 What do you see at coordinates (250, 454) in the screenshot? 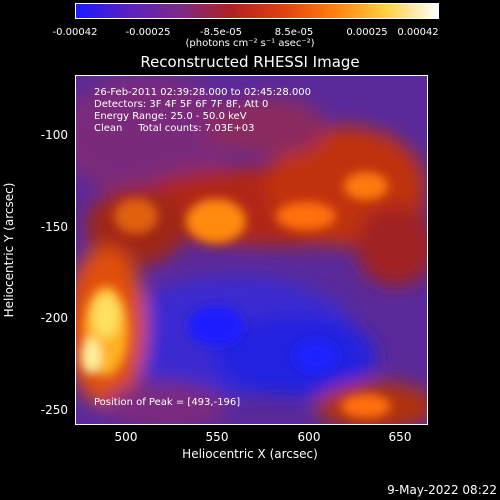
I see `x-axis-label: Heliocentric X (arcsec)` at bounding box center [250, 454].